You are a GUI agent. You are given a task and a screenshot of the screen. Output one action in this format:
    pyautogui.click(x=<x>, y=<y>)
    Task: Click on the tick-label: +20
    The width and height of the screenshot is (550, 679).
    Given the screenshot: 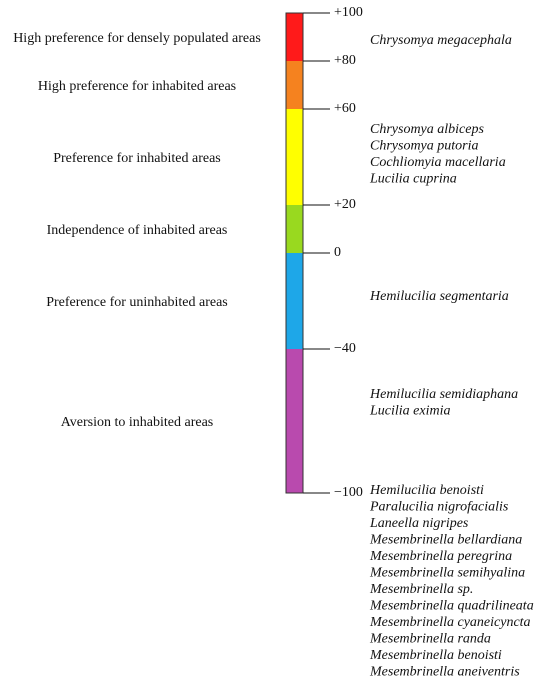 What is the action you would take?
    pyautogui.click(x=345, y=204)
    